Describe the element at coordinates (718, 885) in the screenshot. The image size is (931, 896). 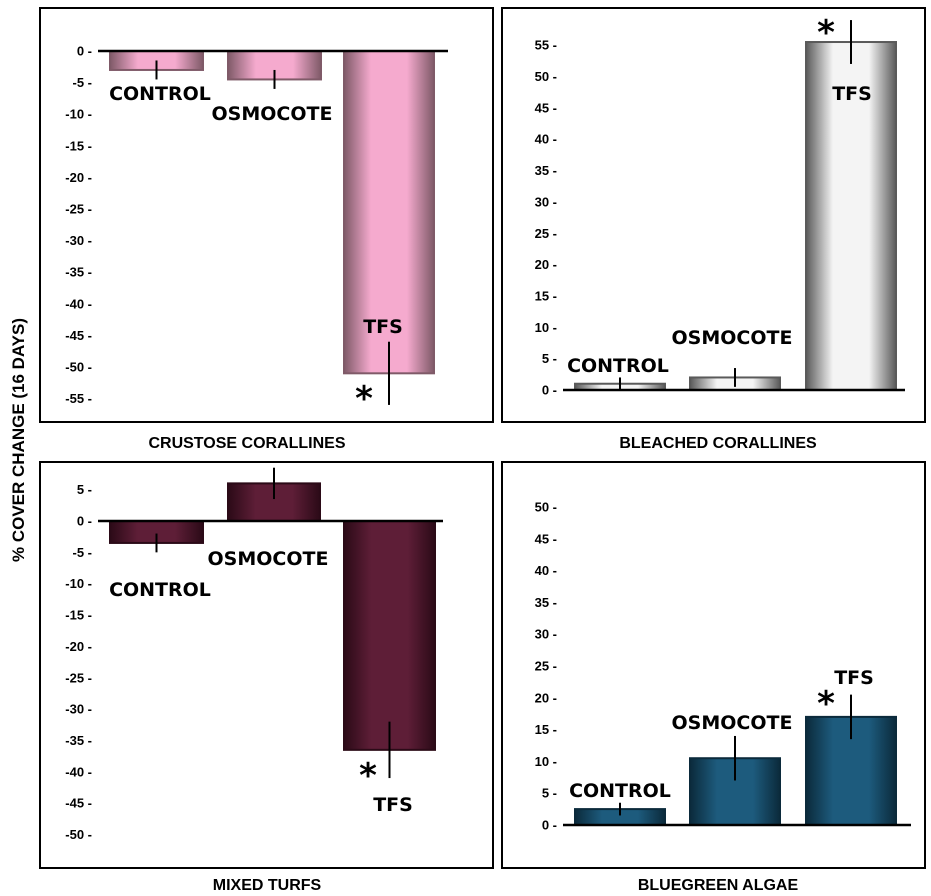
I see `panel-title: BLUEGREEN ALGAE` at that location.